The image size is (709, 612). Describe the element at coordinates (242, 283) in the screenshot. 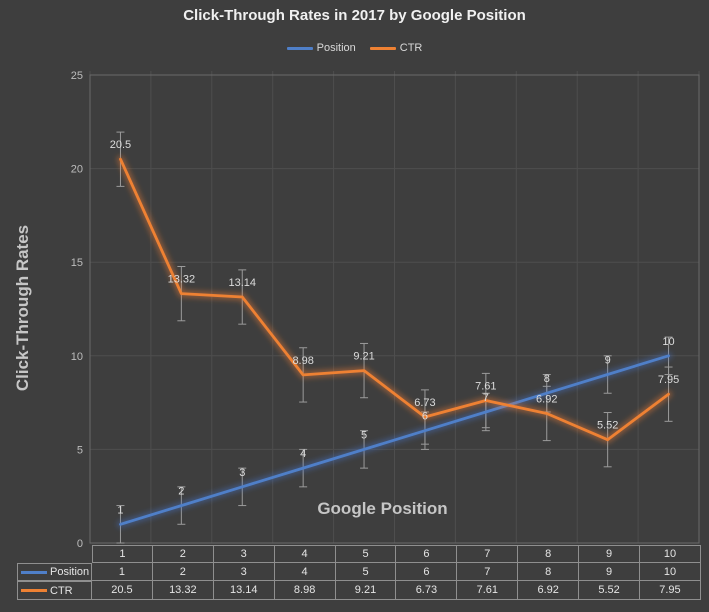

I see `svg-text: 13.14` at that location.